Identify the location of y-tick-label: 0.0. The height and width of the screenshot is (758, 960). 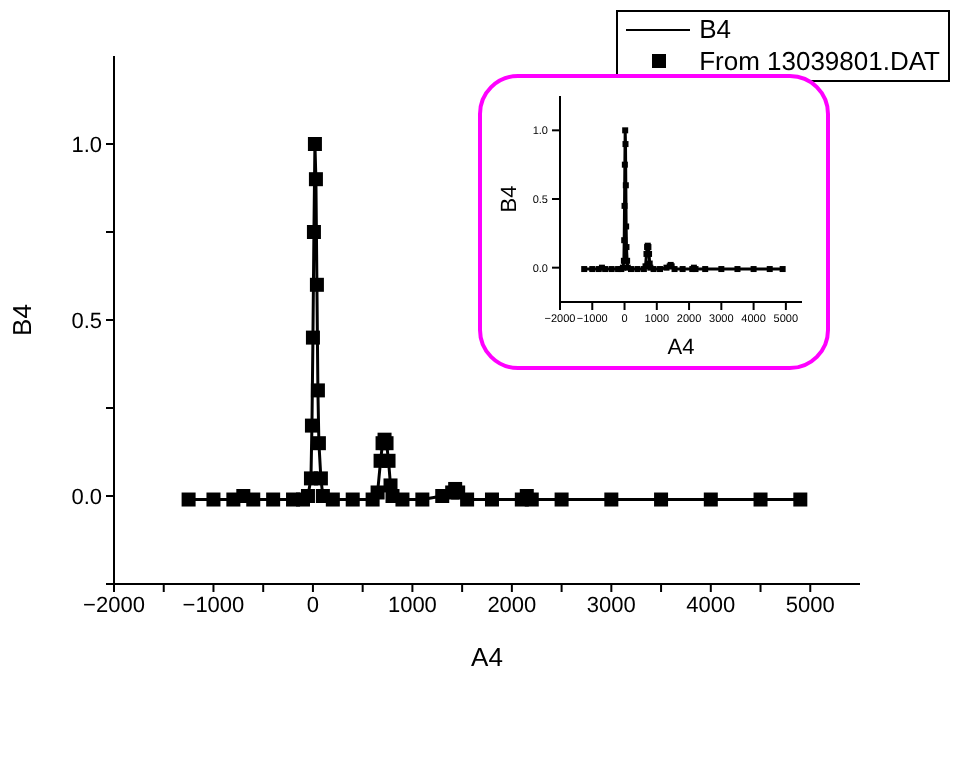
(86, 497).